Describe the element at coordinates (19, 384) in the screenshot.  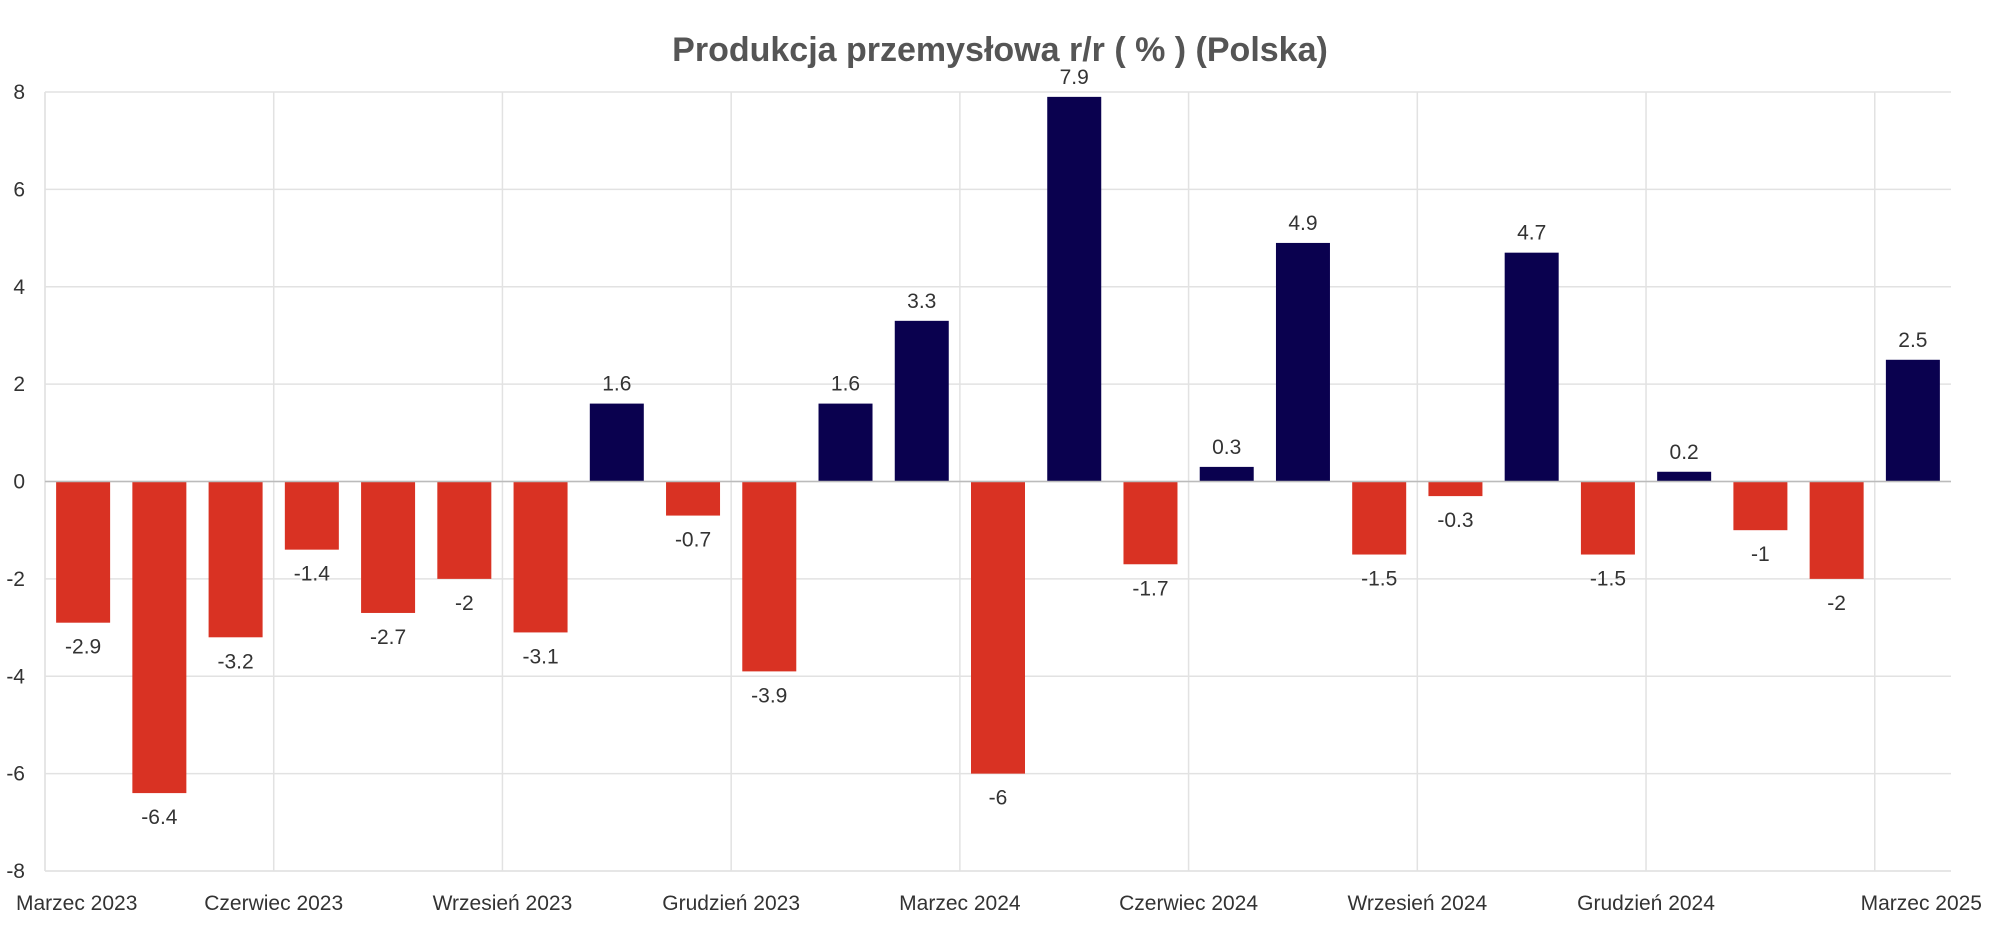
I see `y-tick-label: 2` at that location.